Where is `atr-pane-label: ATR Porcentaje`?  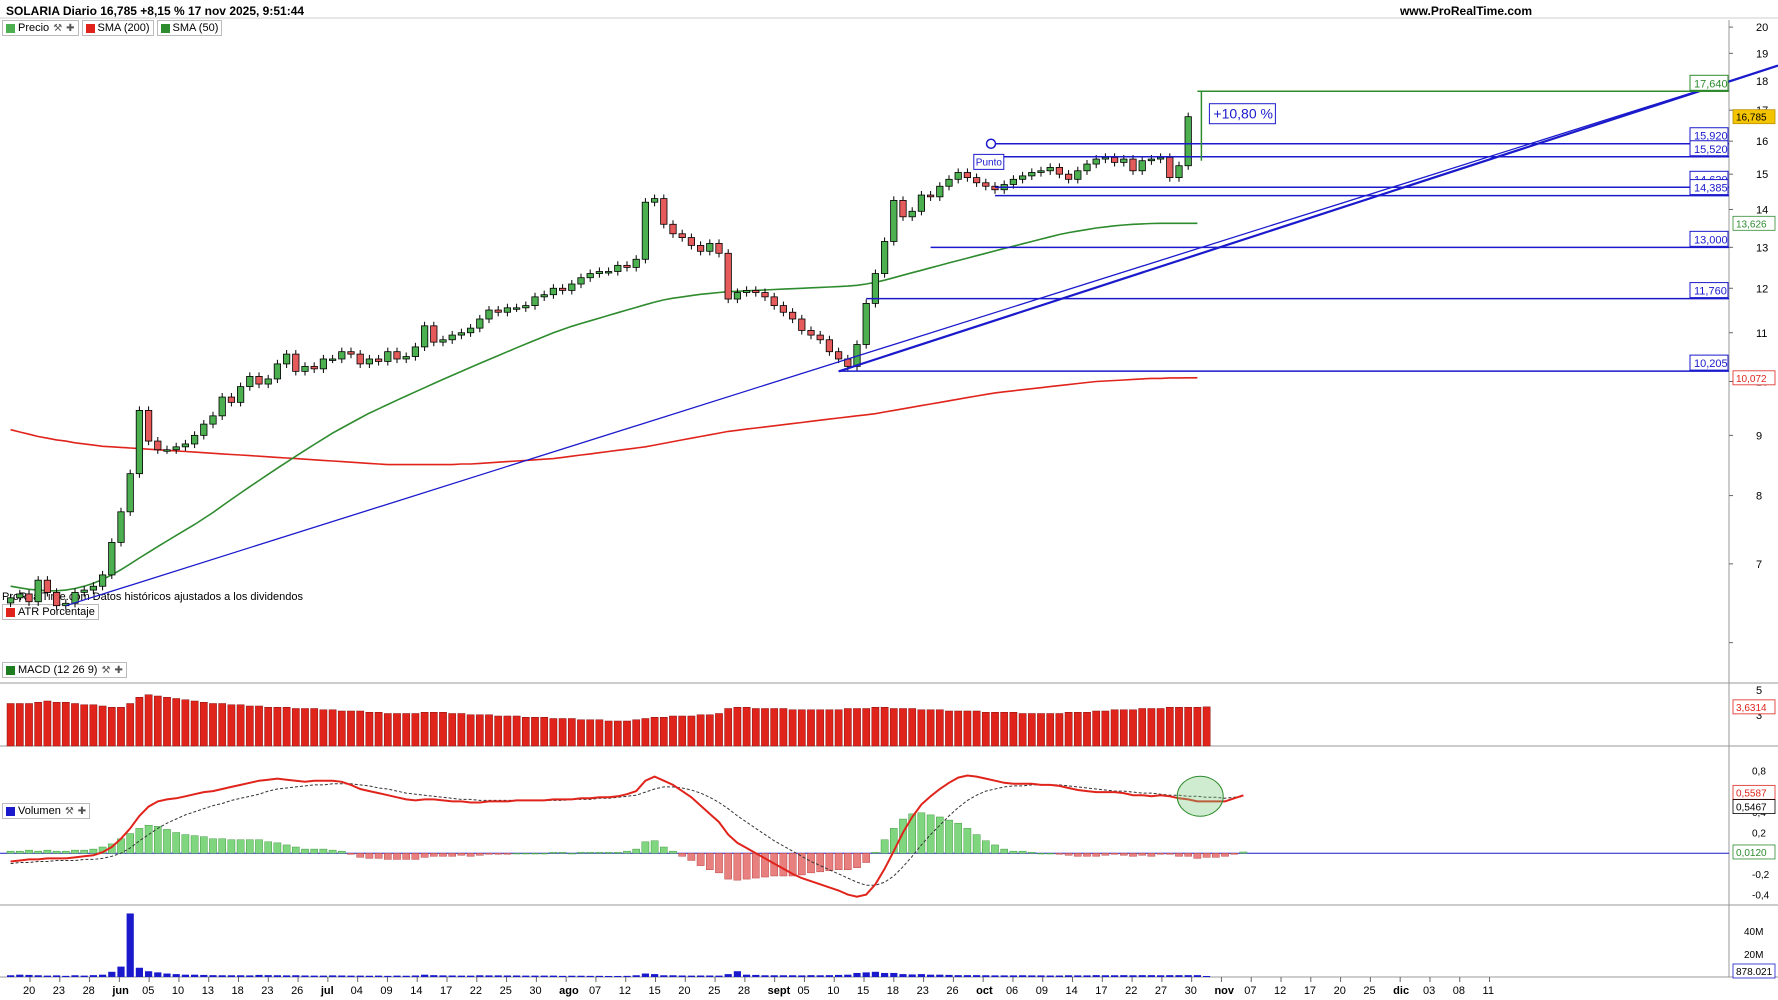 atr-pane-label: ATR Porcentaje is located at coordinates (50, 612).